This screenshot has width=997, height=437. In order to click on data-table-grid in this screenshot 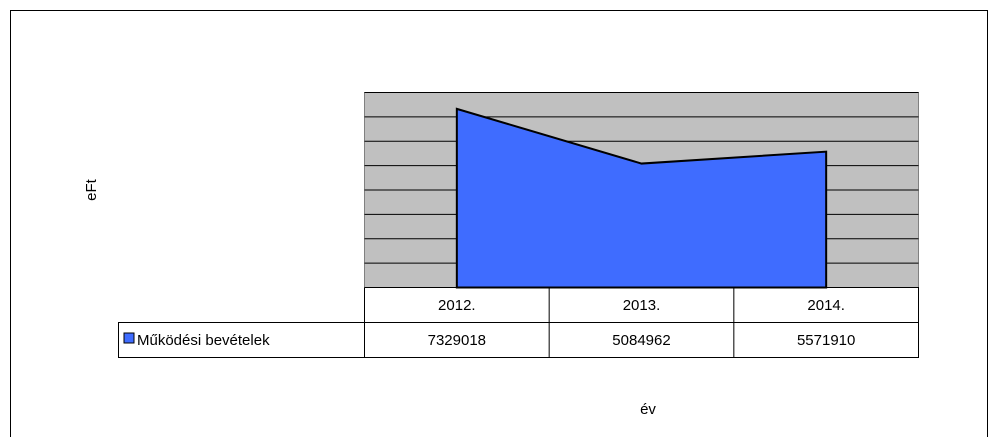, I will do `click(518, 322)`.